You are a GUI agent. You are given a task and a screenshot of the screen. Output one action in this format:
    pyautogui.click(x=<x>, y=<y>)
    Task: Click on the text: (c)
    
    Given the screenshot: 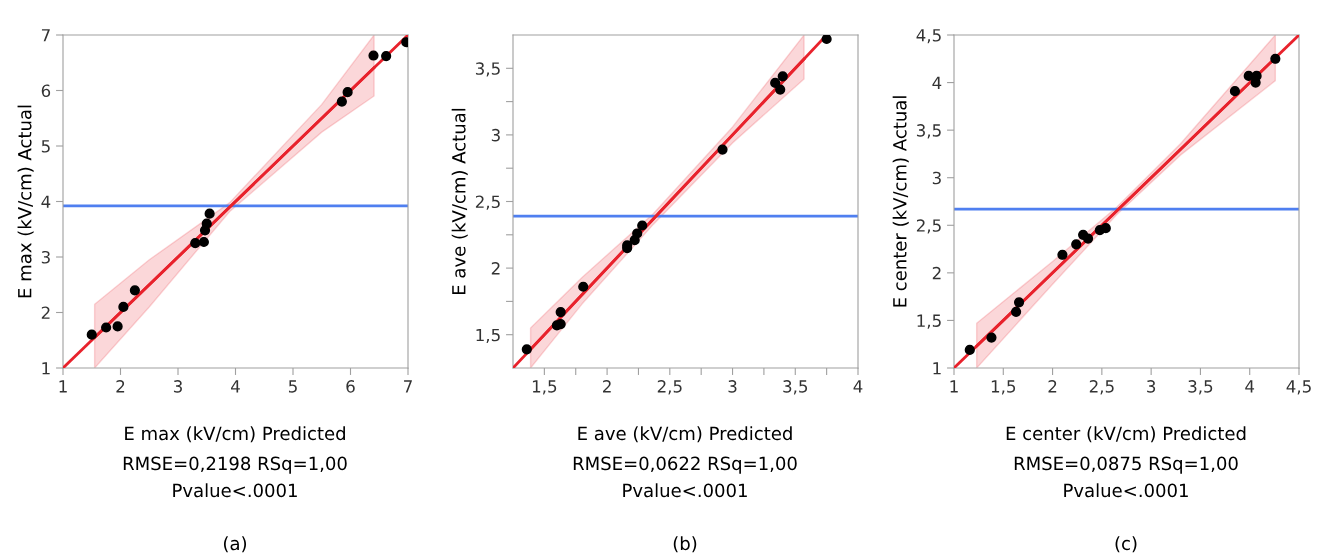 What is the action you would take?
    pyautogui.click(x=1126, y=544)
    